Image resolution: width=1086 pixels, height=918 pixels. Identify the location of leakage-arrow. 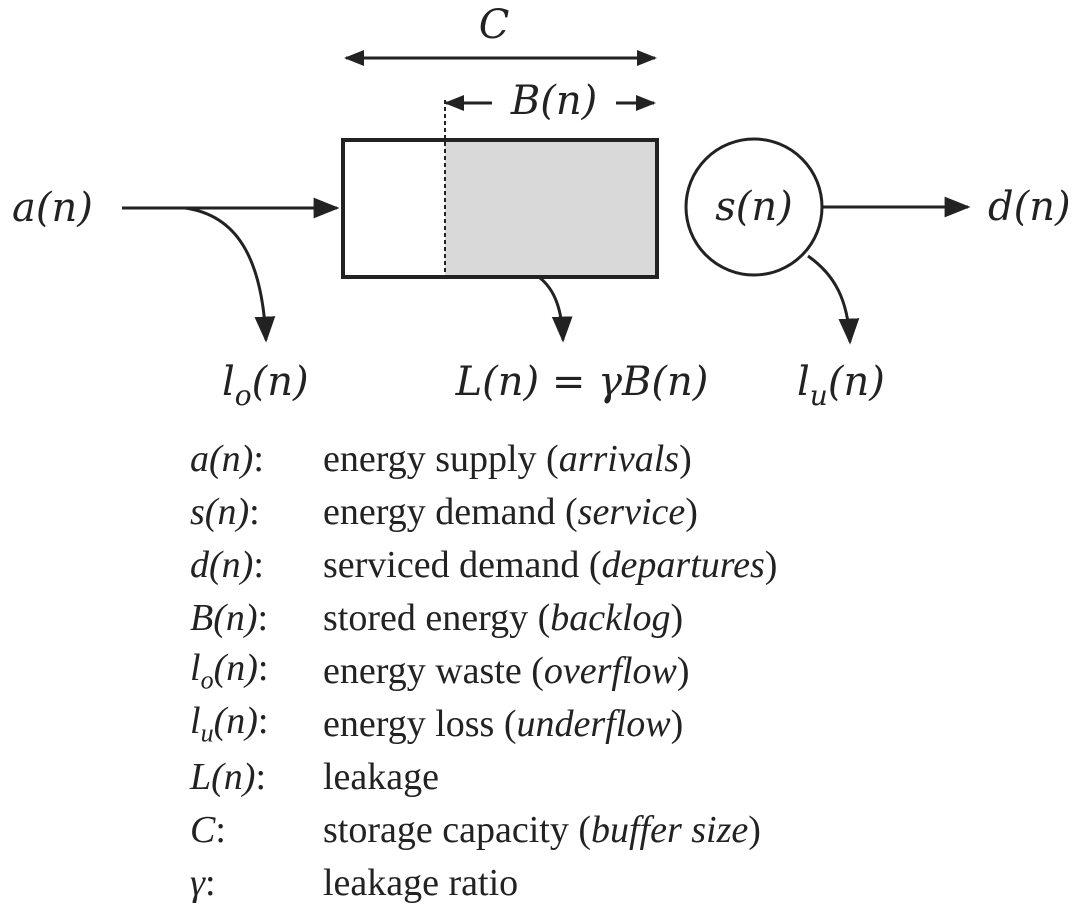
(556, 309).